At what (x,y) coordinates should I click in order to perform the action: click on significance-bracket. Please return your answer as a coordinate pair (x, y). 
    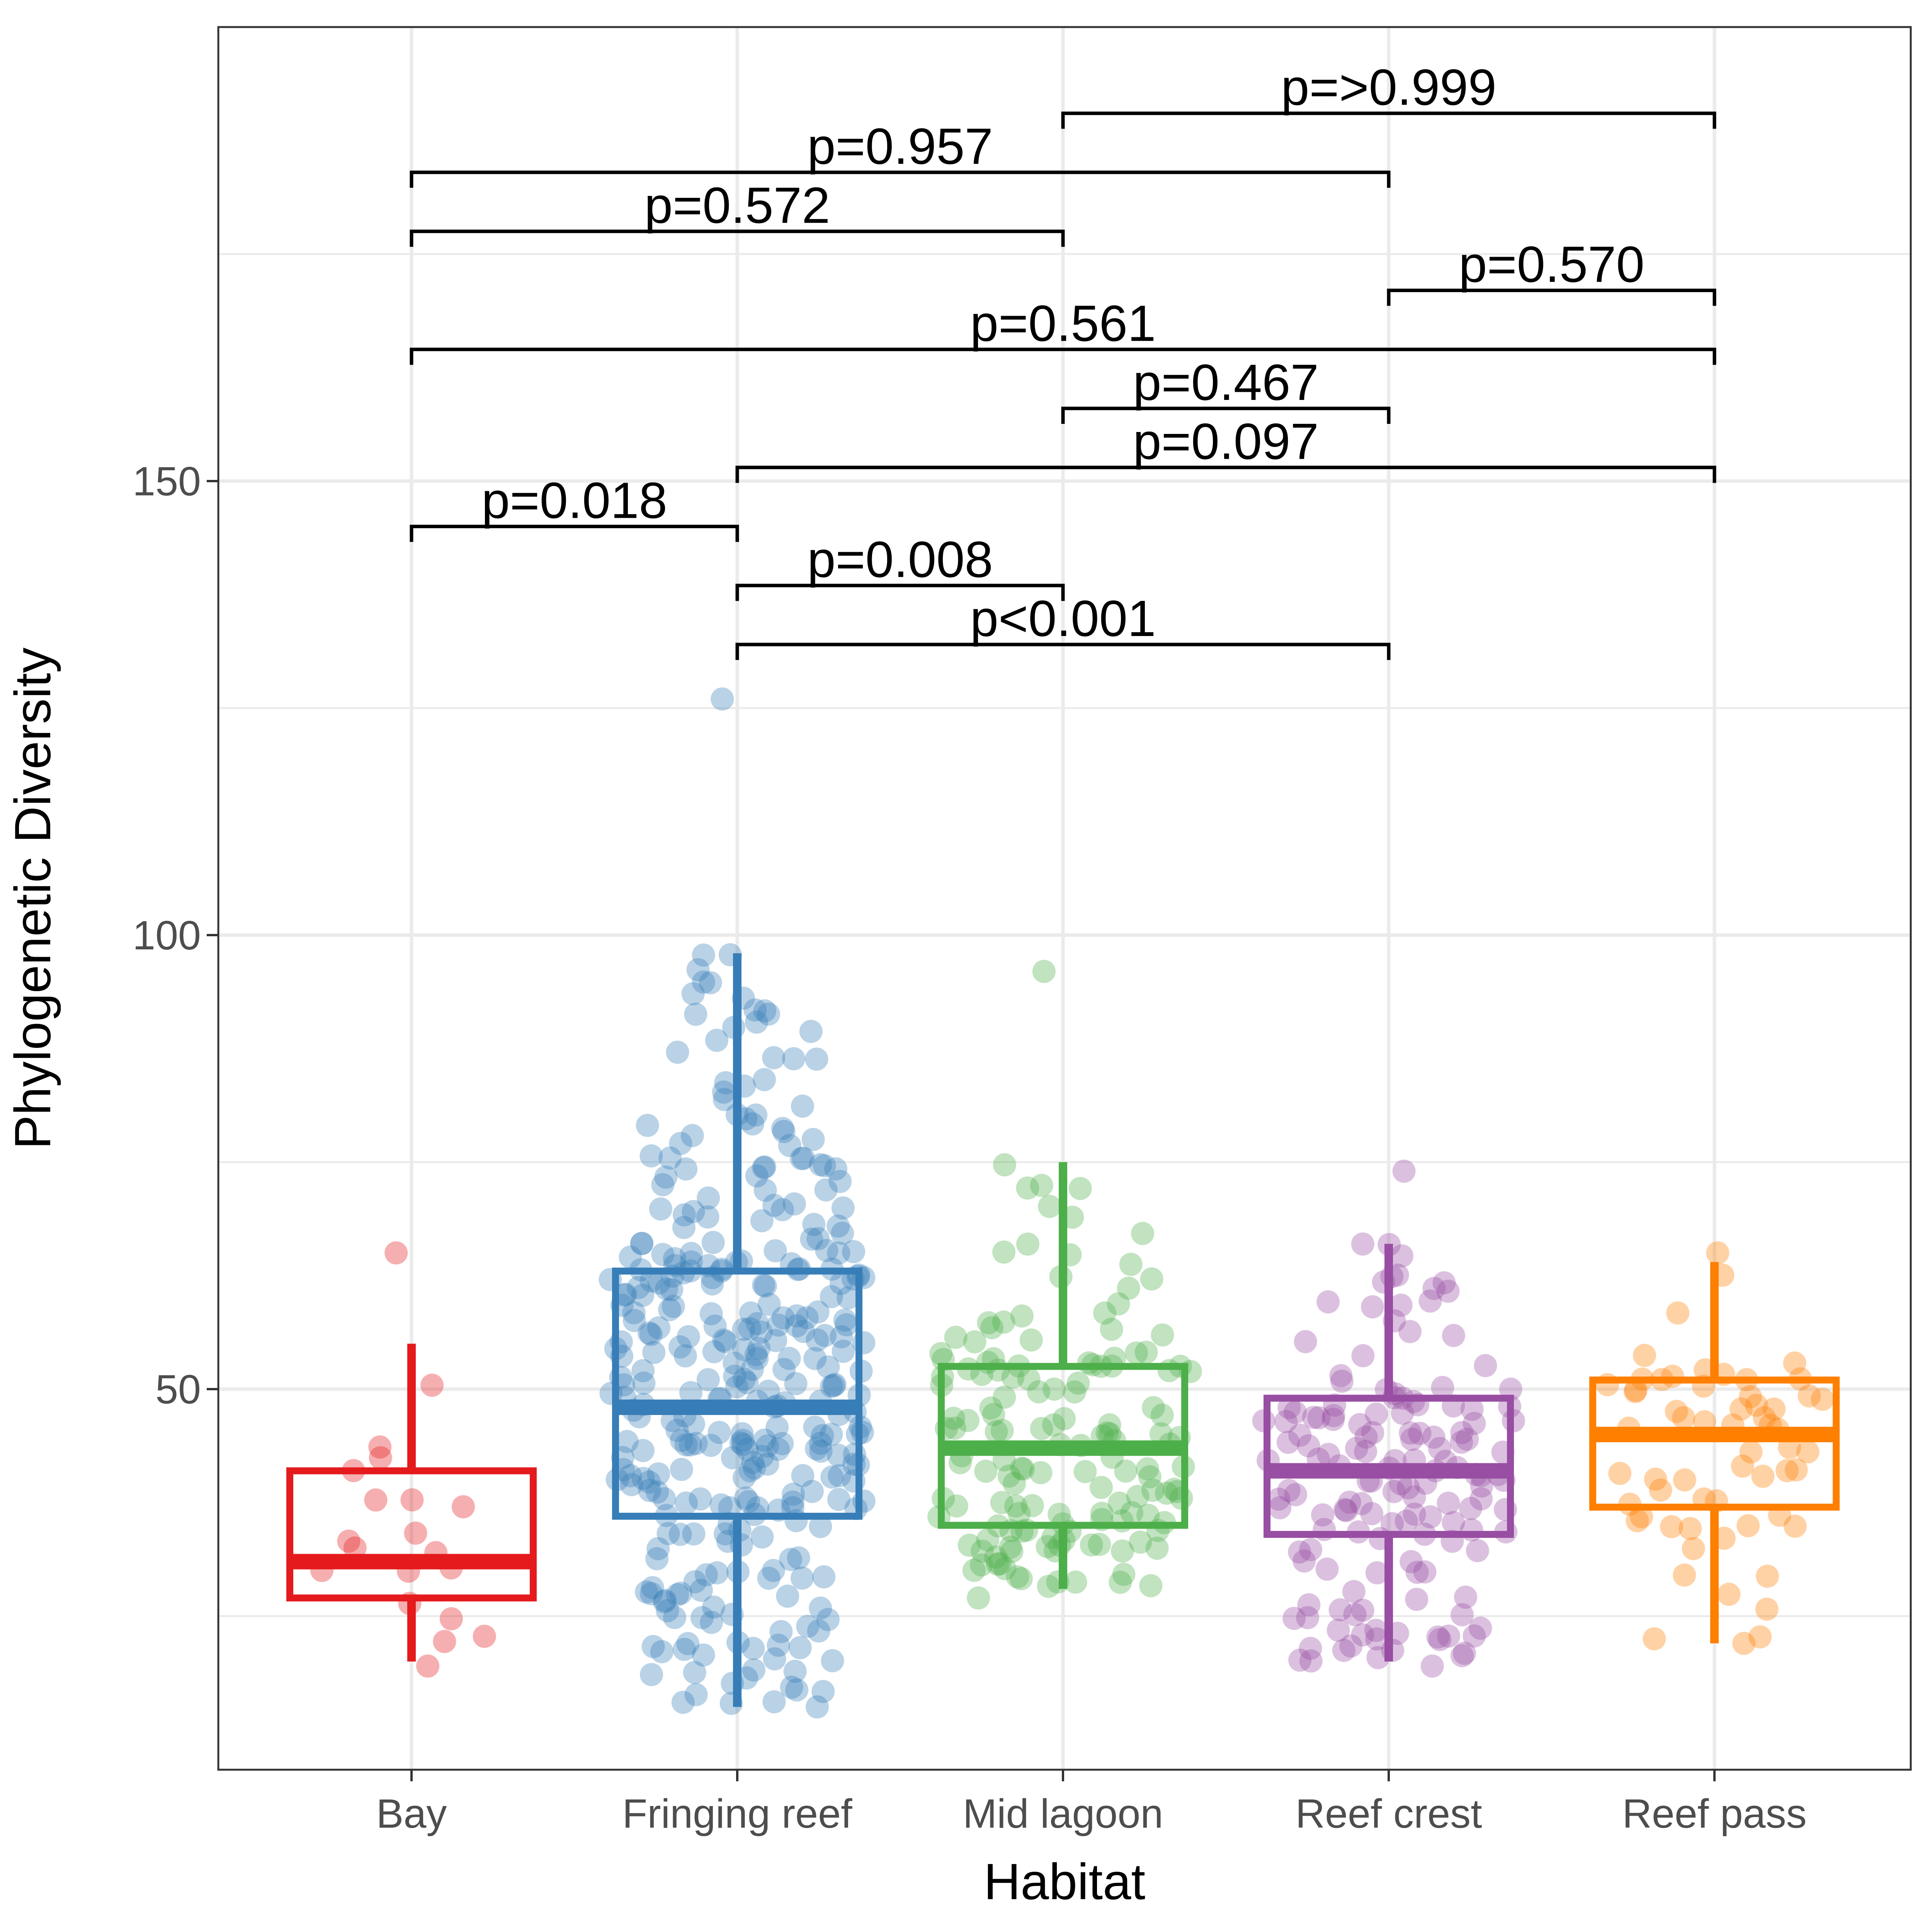
    Looking at the image, I should click on (900, 179).